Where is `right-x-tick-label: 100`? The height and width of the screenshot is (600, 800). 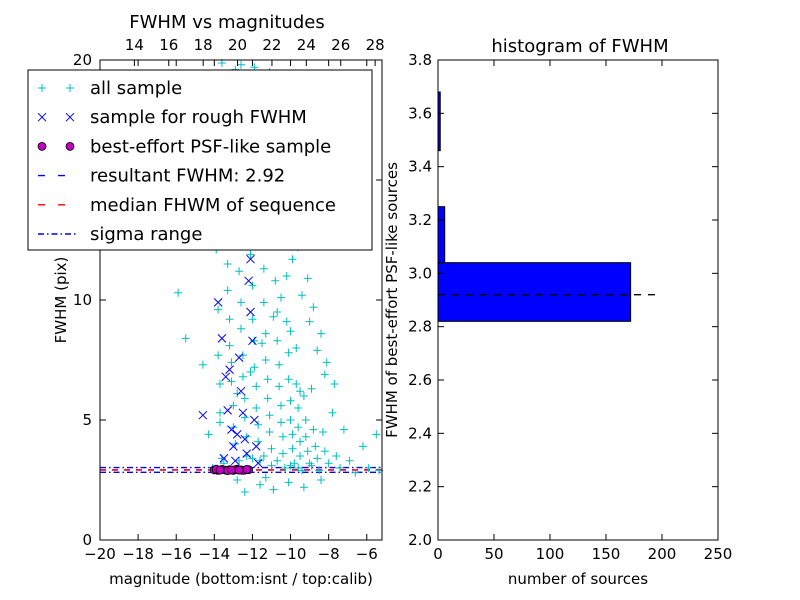
right-x-tick-label: 100 is located at coordinates (550, 554).